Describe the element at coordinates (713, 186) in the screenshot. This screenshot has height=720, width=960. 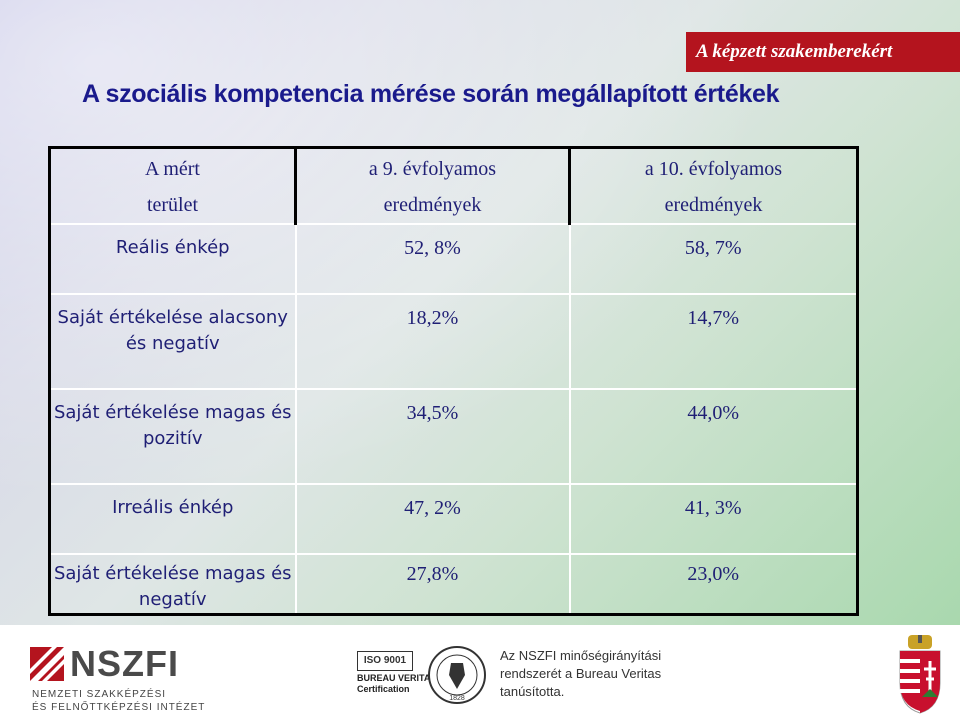
I see `header-grade10: a 10. évfolyamos eredmények` at that location.